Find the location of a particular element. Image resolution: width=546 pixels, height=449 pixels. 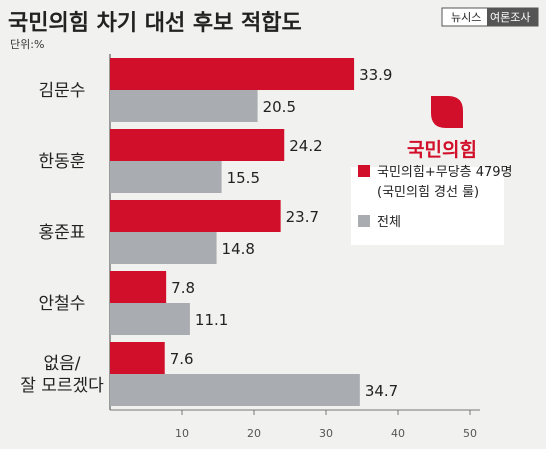

legend-swatch-party is located at coordinates (364, 171).